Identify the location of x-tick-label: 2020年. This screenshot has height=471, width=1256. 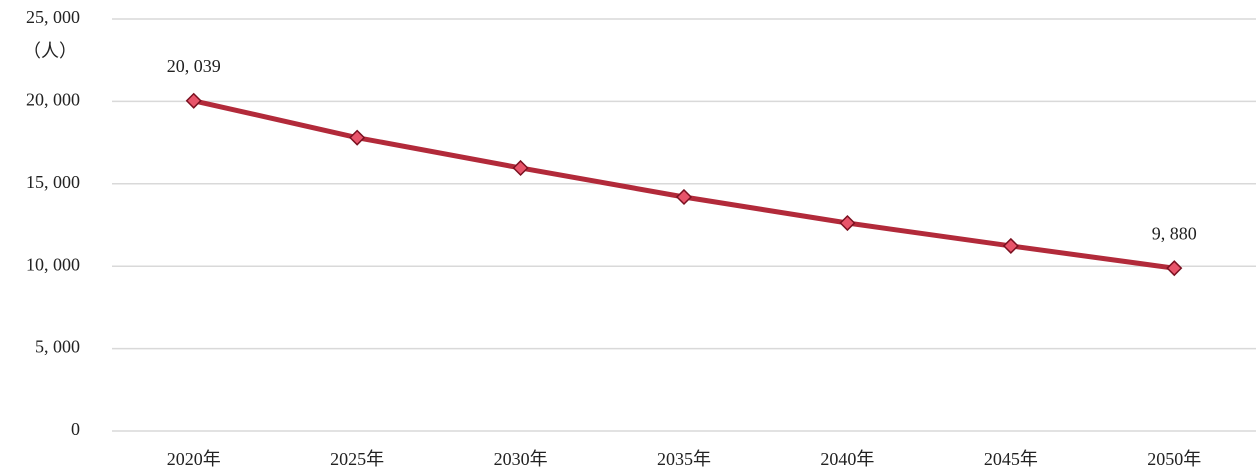
(194, 459).